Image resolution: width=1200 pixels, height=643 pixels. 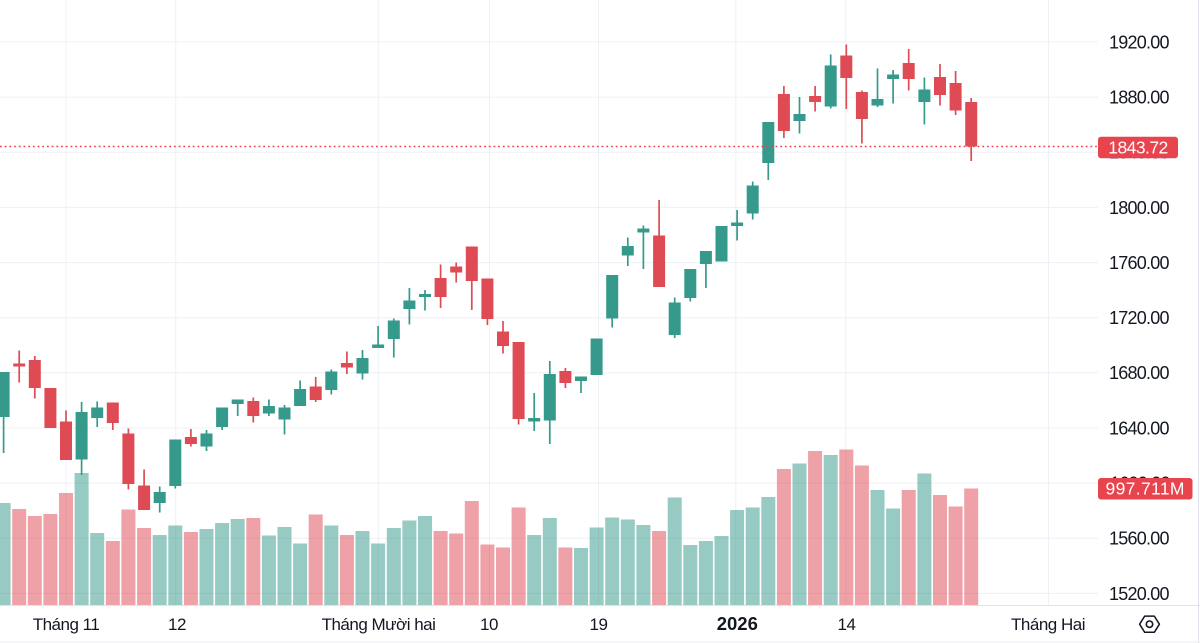 I want to click on svg-text: 1720.00, so click(x=1139, y=318).